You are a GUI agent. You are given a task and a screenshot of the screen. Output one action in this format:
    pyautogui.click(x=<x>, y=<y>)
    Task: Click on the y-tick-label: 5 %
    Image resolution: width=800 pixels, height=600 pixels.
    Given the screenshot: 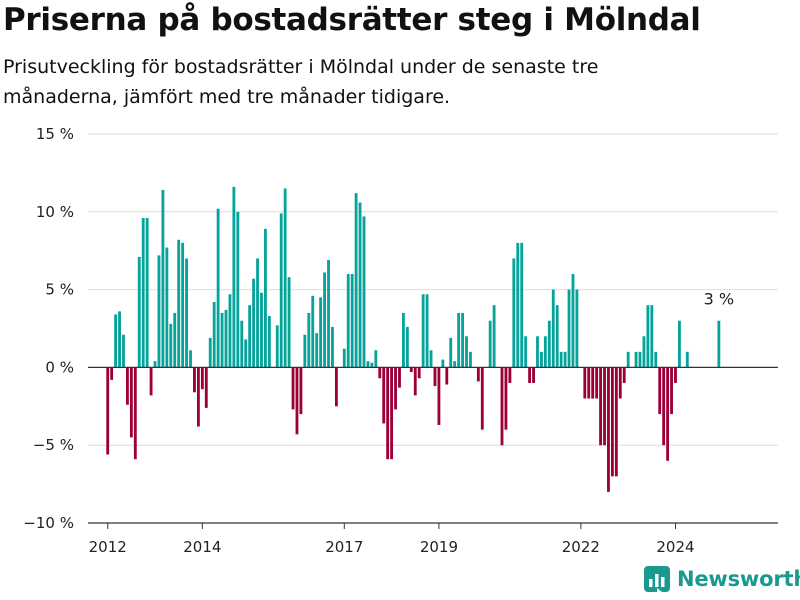 What is the action you would take?
    pyautogui.click(x=59, y=290)
    